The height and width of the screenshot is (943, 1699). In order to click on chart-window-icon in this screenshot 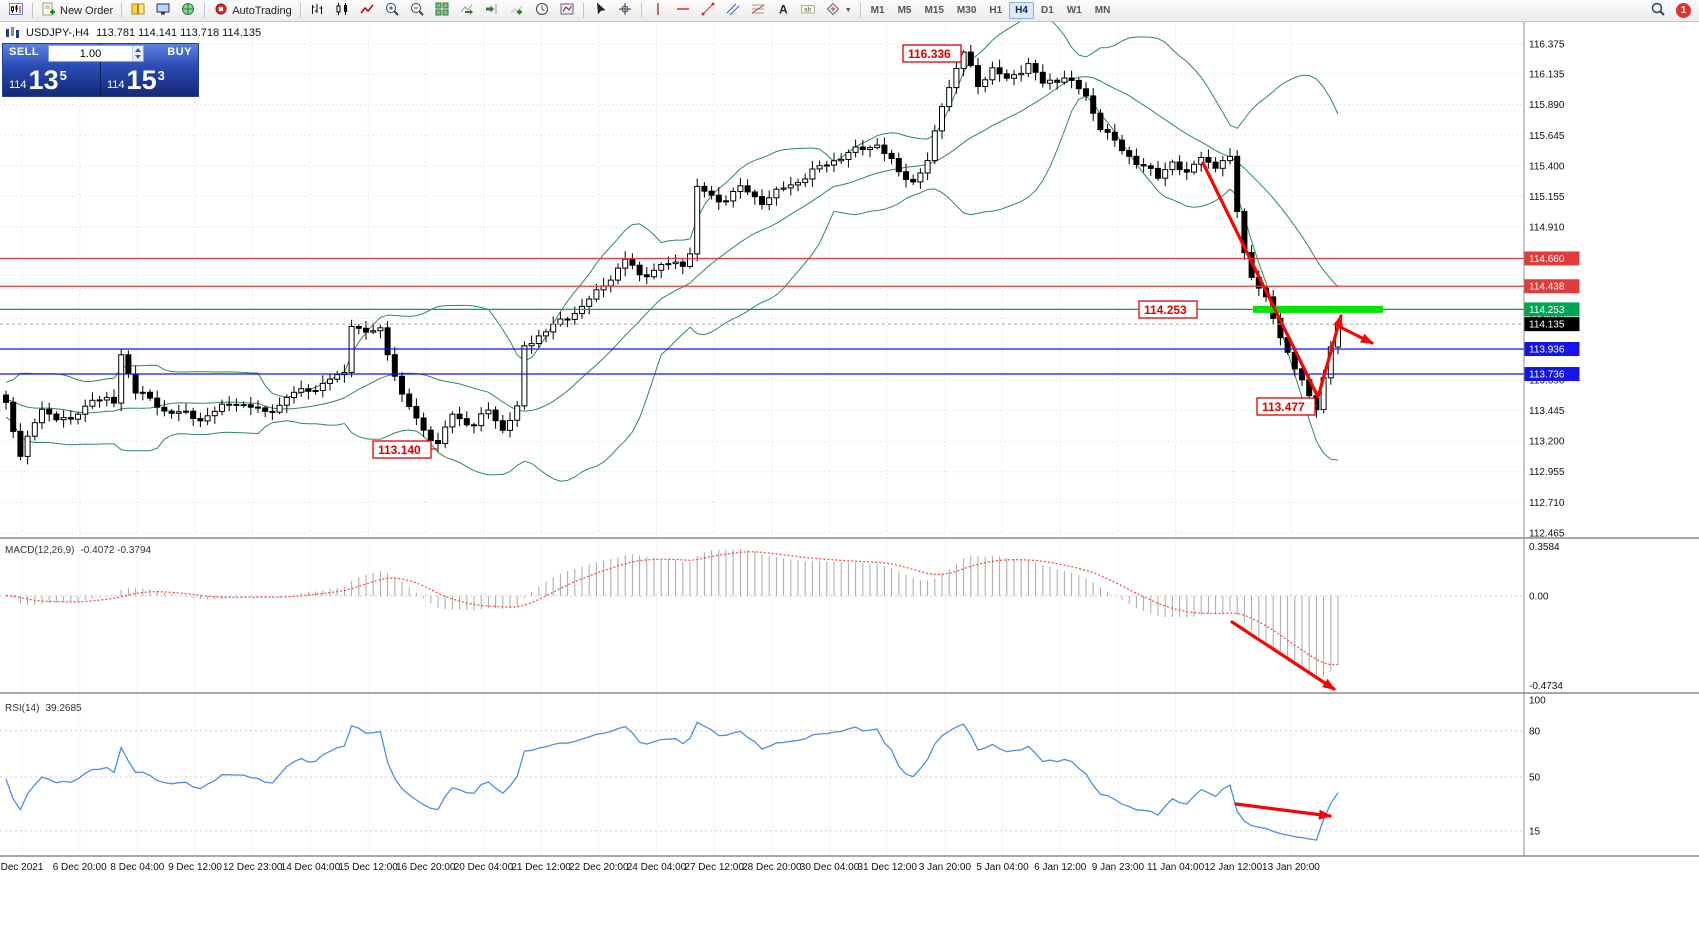, I will do `click(16, 10)`.